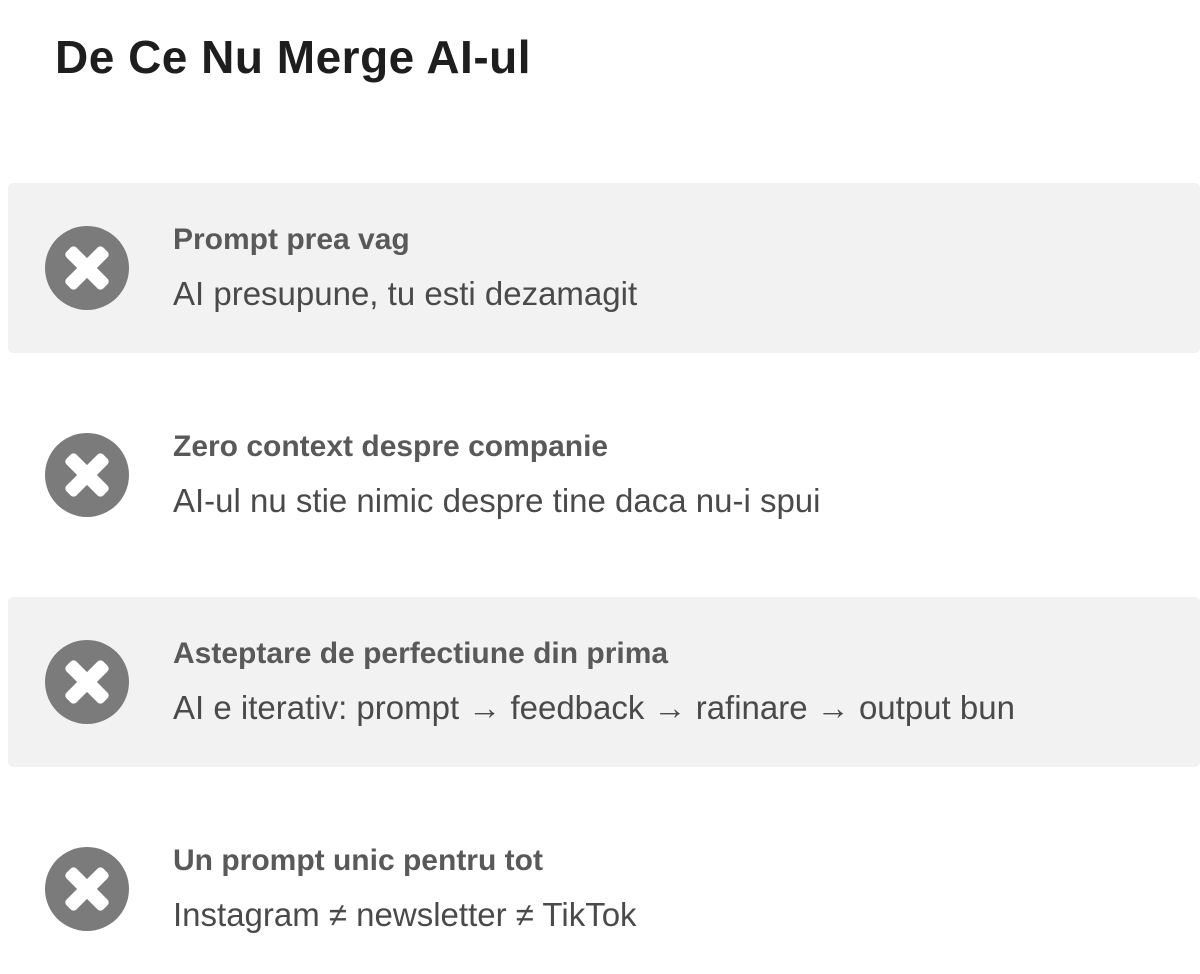 This screenshot has width=1200, height=974. I want to click on issue-title: Un prompt unic pentru tot, so click(358, 860).